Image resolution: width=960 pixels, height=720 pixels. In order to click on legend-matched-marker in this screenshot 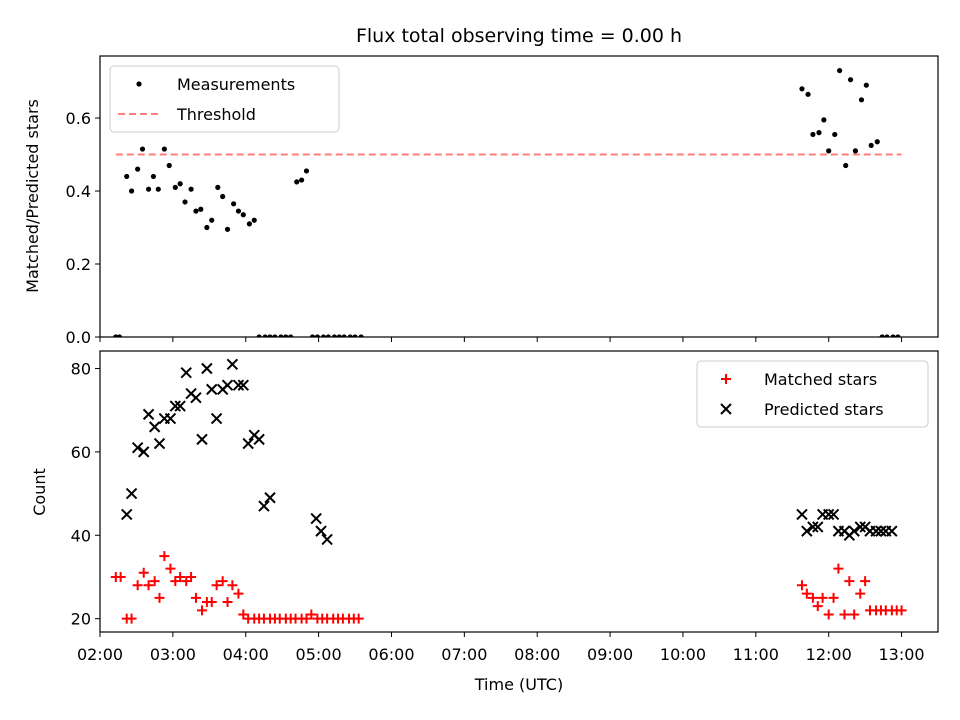, I will do `click(726, 379)`.